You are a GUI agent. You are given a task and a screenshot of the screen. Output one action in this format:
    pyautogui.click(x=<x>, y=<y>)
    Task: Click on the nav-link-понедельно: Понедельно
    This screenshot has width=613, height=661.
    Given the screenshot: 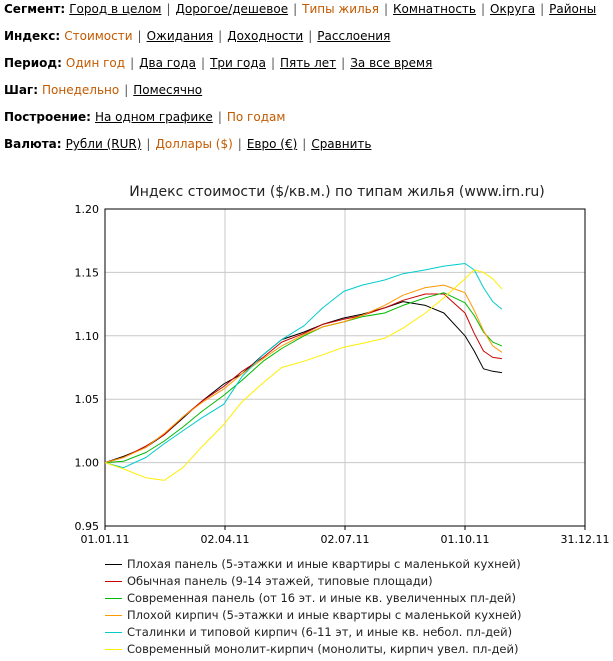 What is the action you would take?
    pyautogui.click(x=81, y=90)
    